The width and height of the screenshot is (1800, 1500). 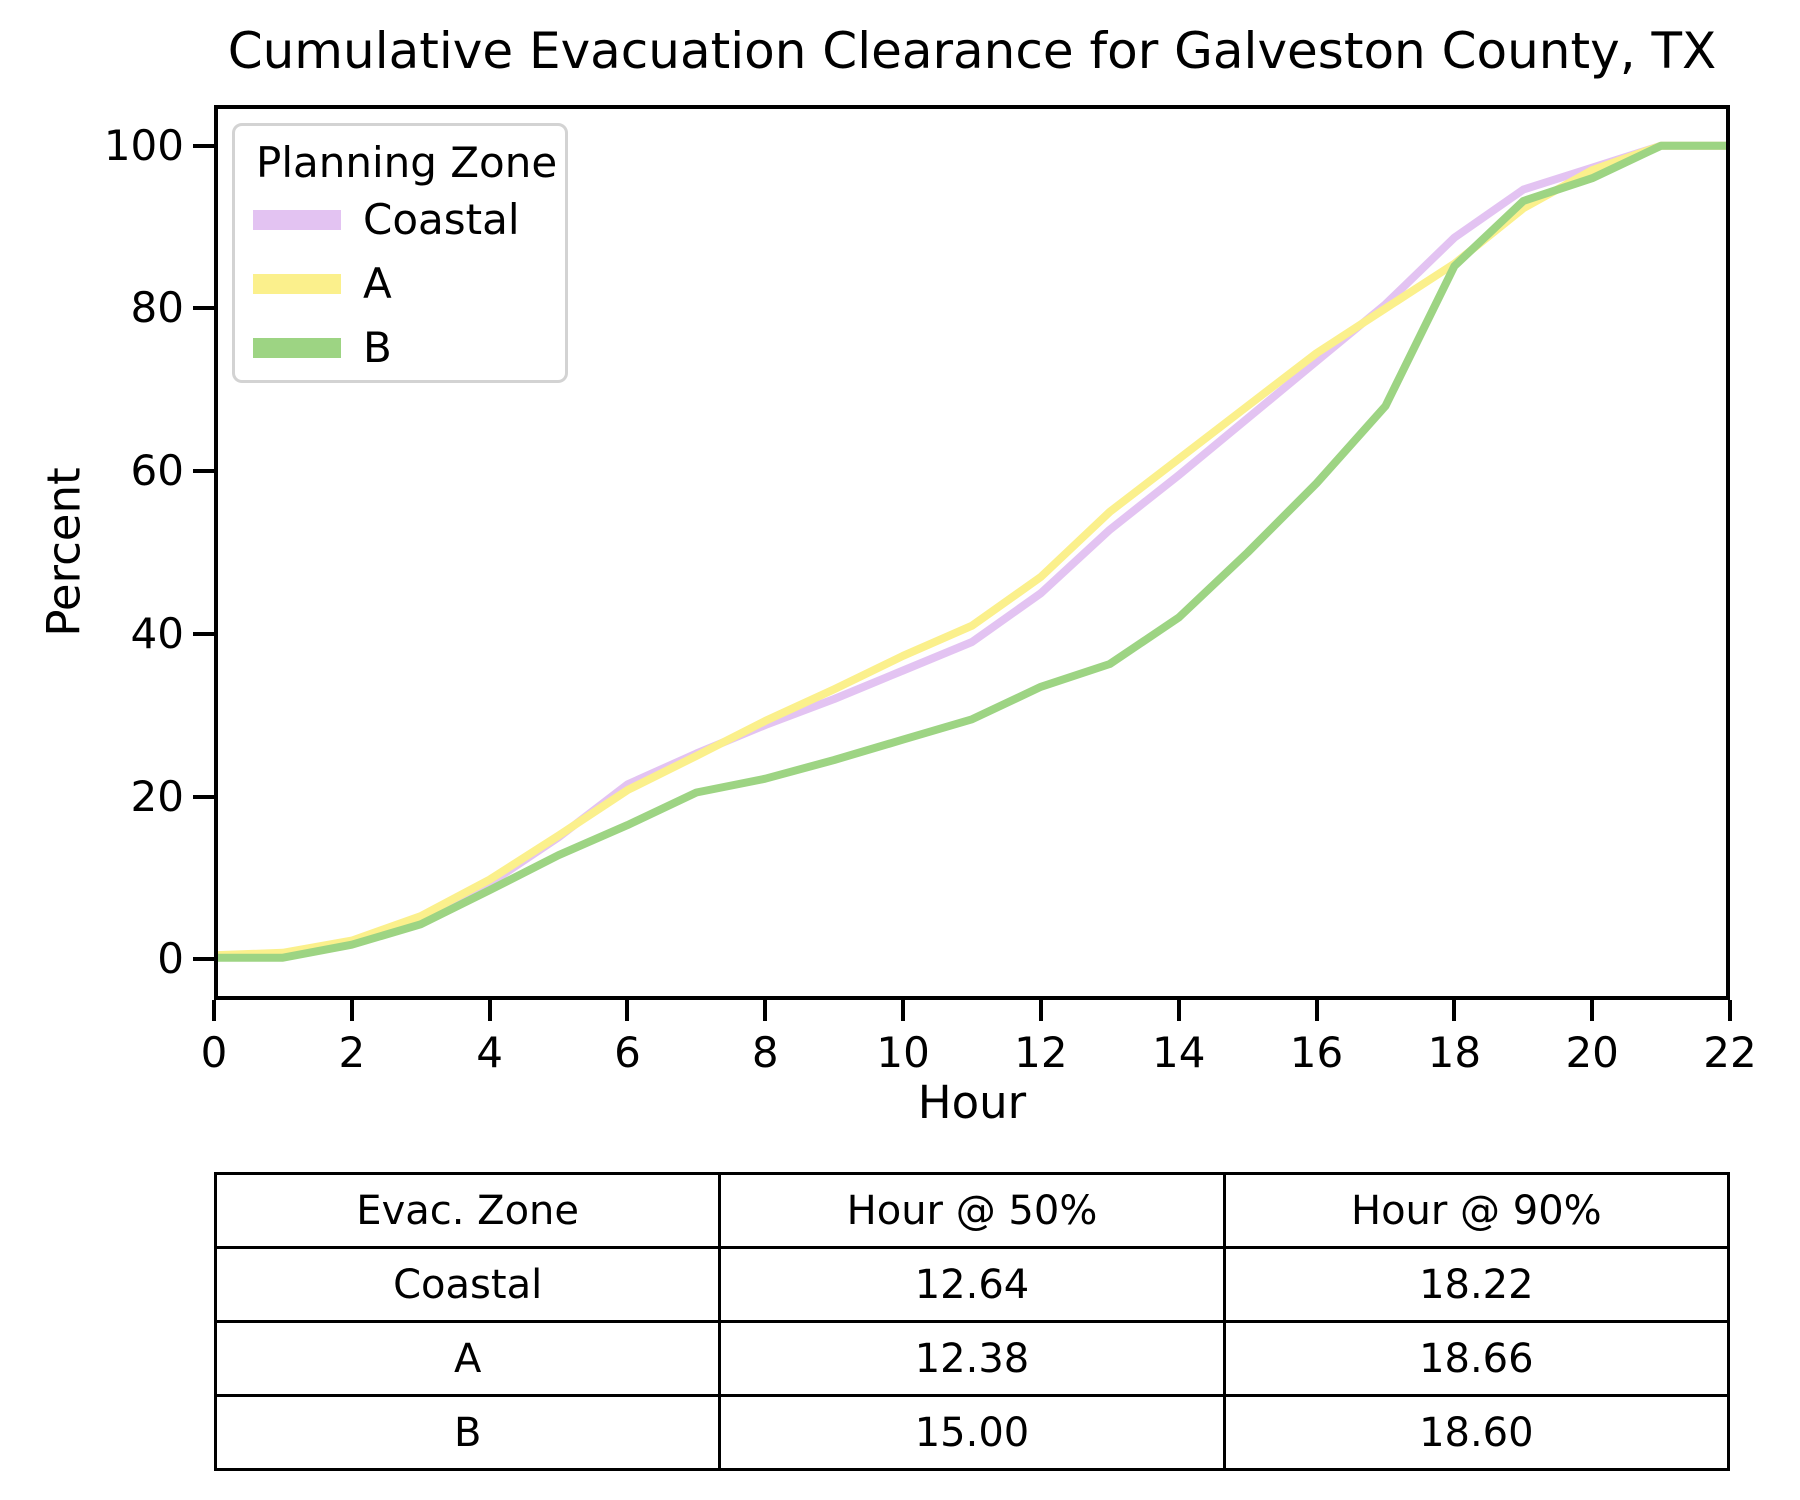 I want to click on table-cell: 15.00, so click(x=972, y=1432).